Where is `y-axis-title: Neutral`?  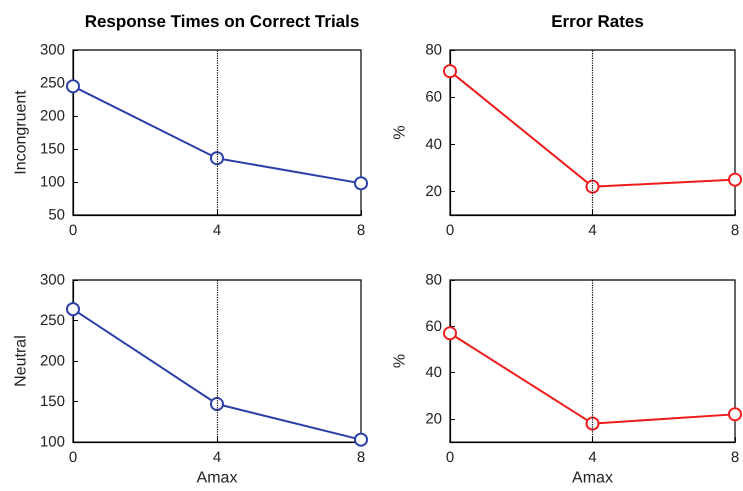 y-axis-title: Neutral is located at coordinates (21, 361).